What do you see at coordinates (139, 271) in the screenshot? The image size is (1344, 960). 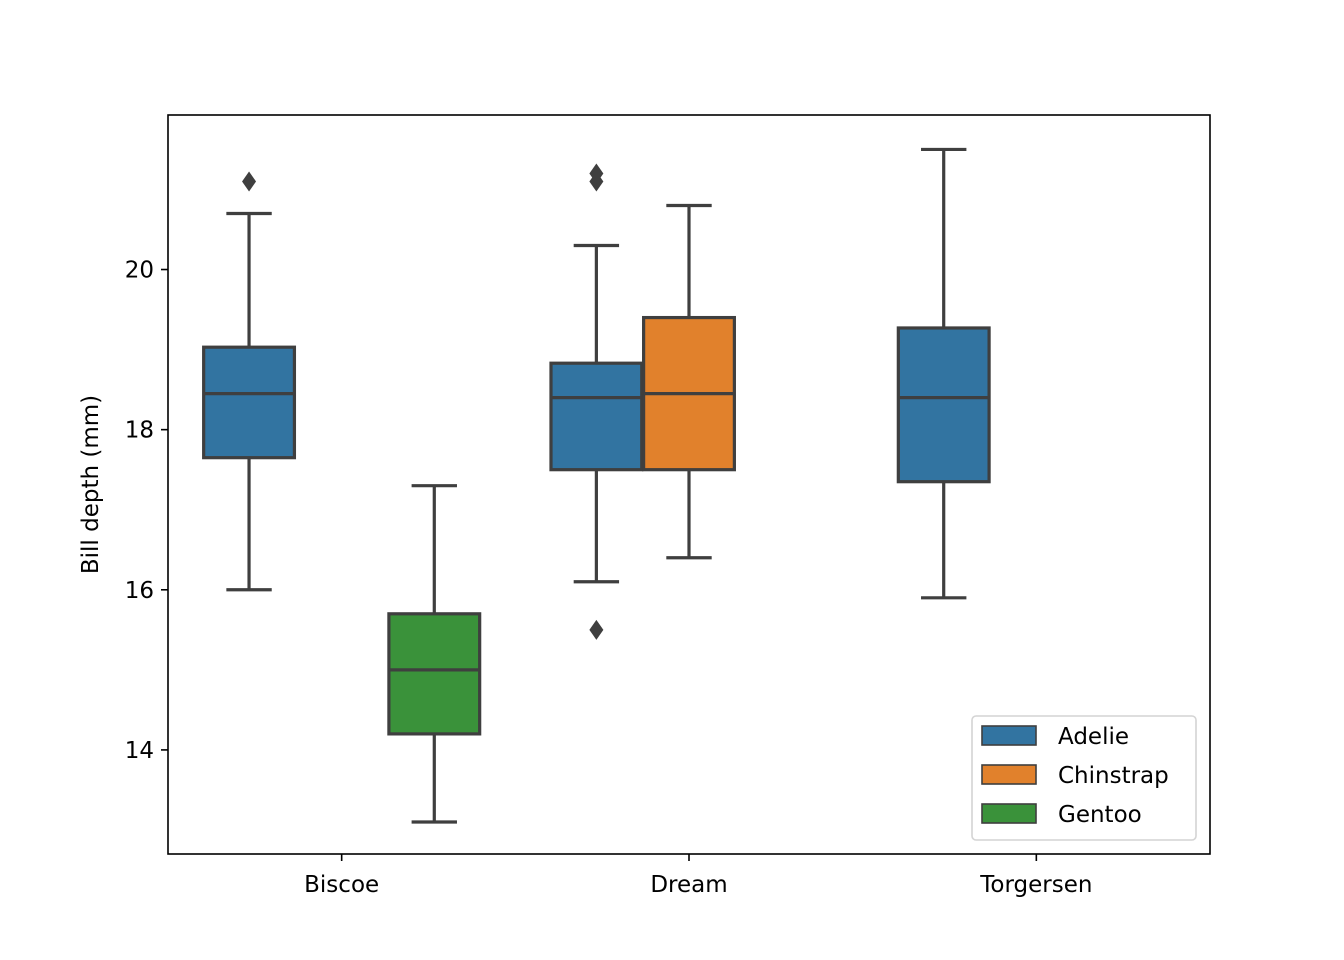 I see `y-tick-label: 20` at bounding box center [139, 271].